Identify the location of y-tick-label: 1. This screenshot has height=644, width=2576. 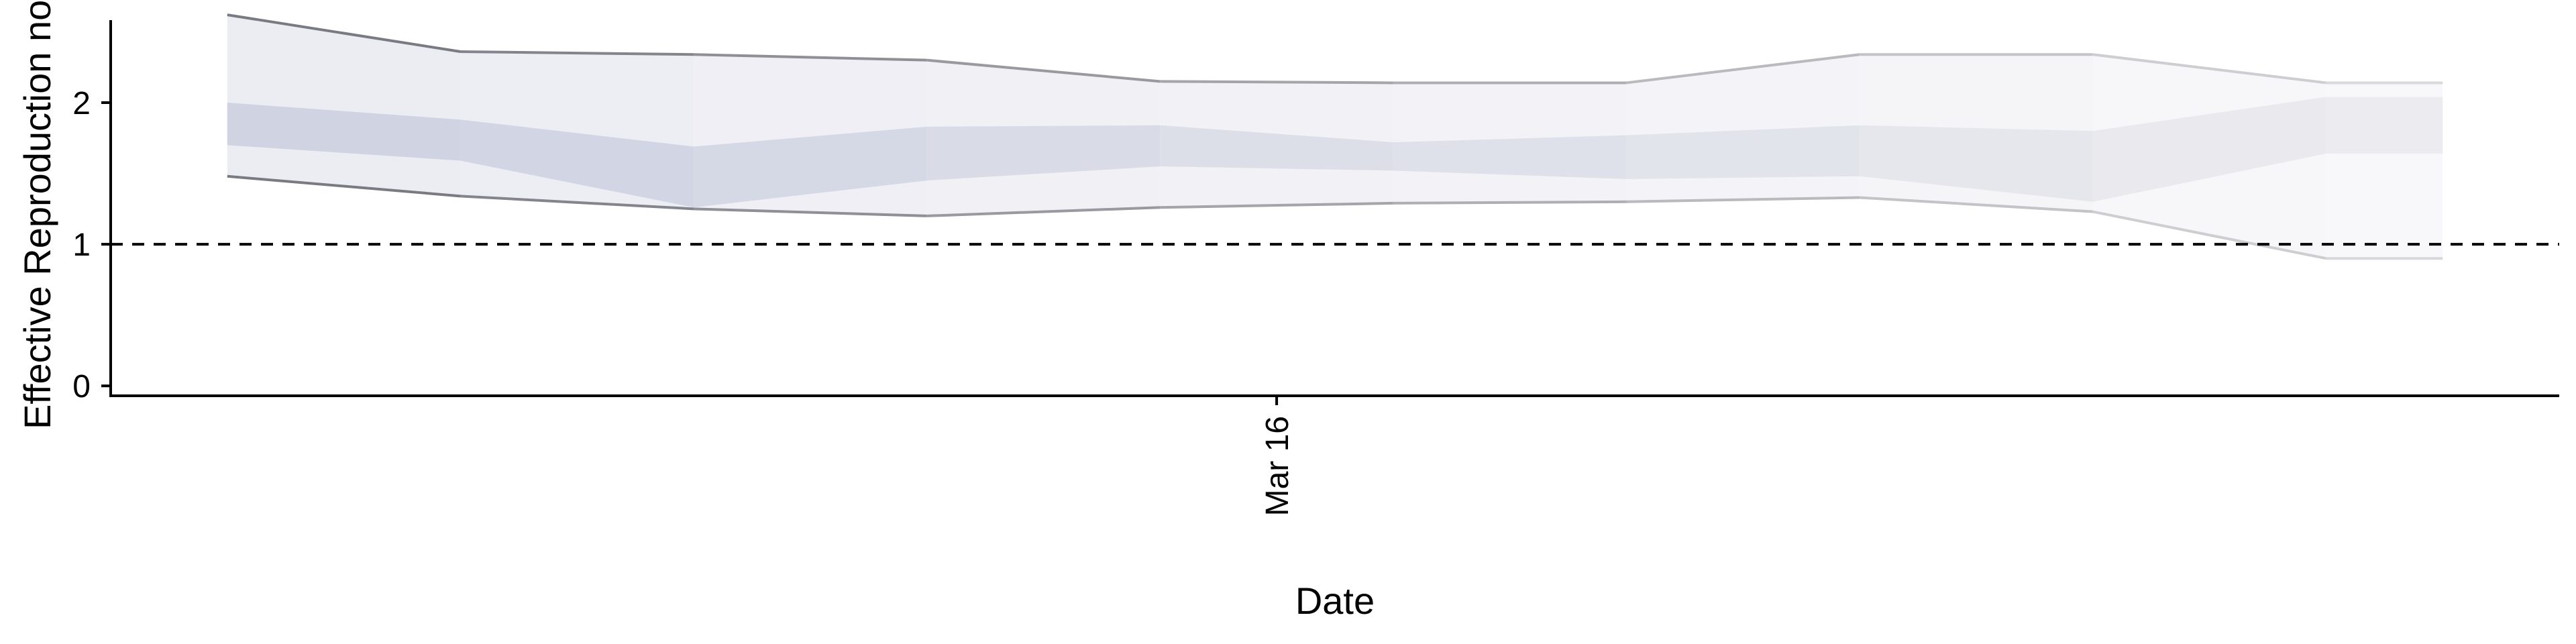
(81, 245).